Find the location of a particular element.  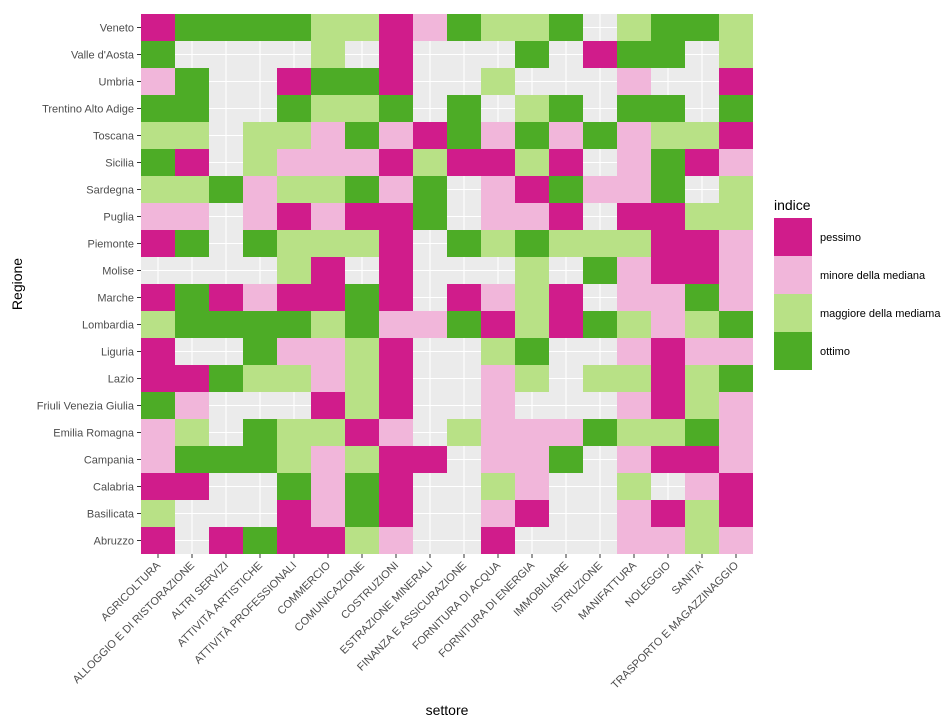

x-tick-label: ALLOGGIO E DI RISTORAZIONE is located at coordinates (134, 623).